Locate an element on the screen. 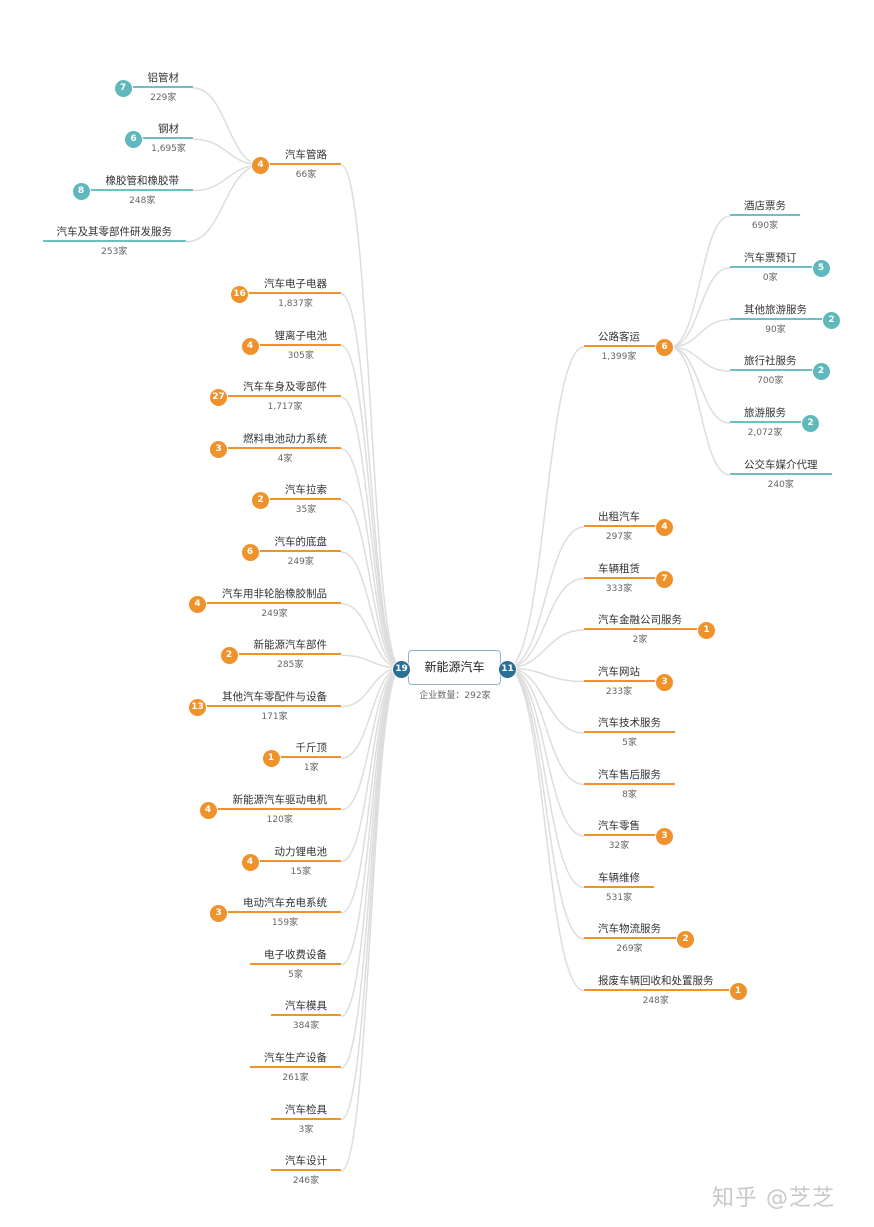  topic-node: 锂离子电池 305家 4 is located at coordinates (290, 348).